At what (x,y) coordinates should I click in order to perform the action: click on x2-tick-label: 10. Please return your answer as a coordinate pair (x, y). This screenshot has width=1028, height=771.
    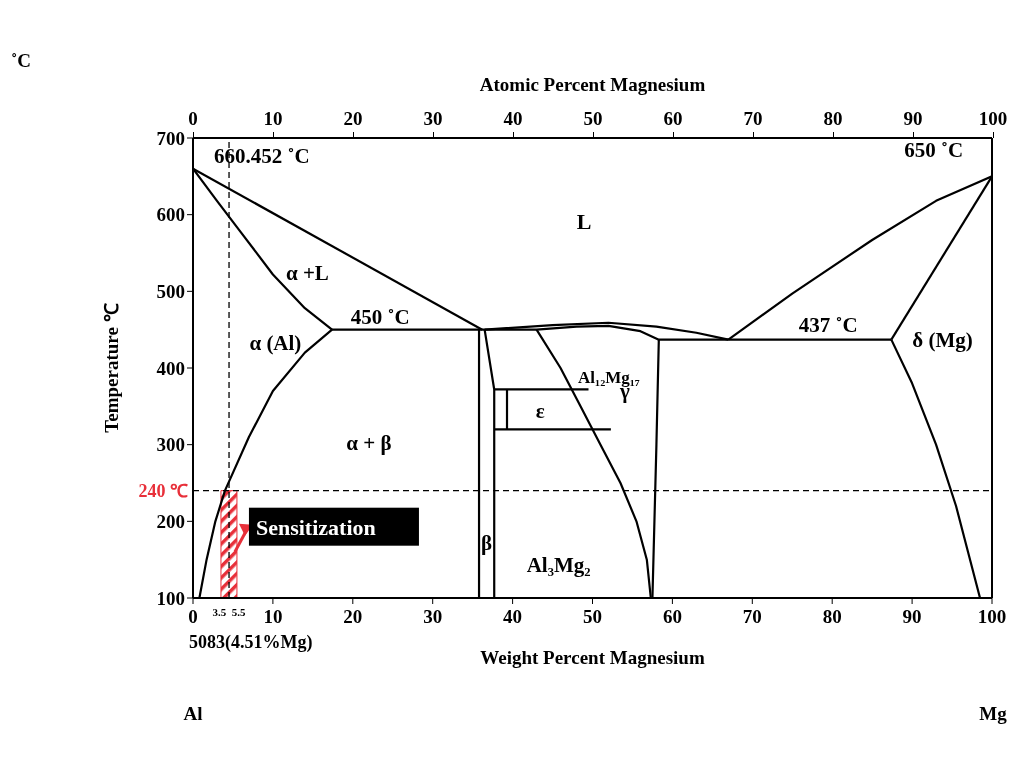
    Looking at the image, I should click on (273, 118).